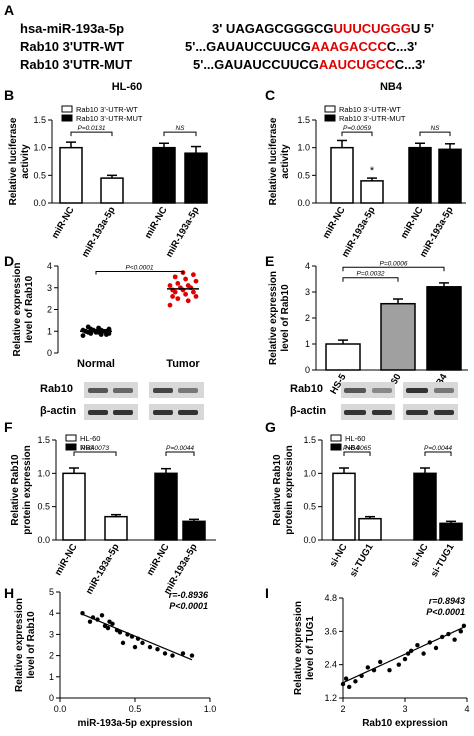 This screenshot has height=736, width=474. Describe the element at coordinates (391, 87) in the screenshot. I see `chart-title: NB4` at that location.